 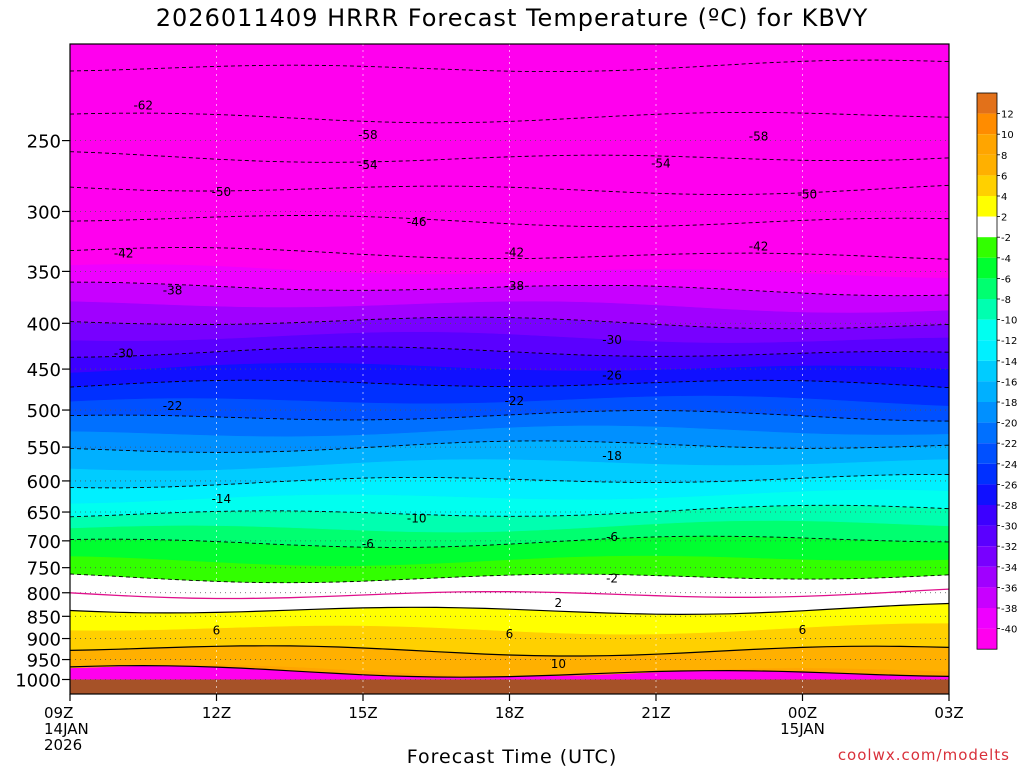 I want to click on colorbar-label: -24, so click(x=1009, y=465).